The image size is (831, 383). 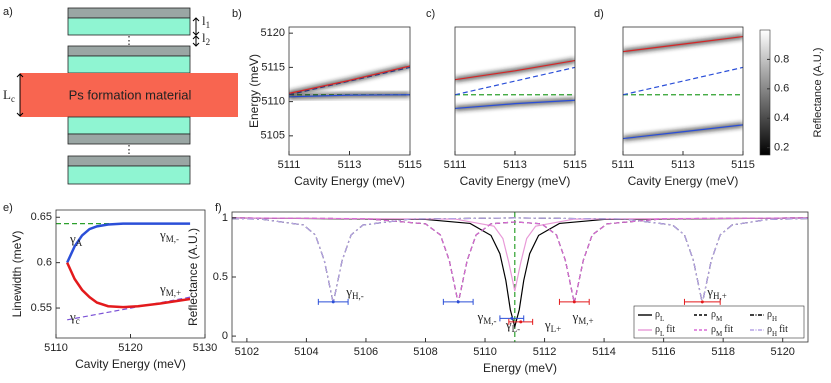 I want to click on series-label: γA, so click(x=76, y=239).